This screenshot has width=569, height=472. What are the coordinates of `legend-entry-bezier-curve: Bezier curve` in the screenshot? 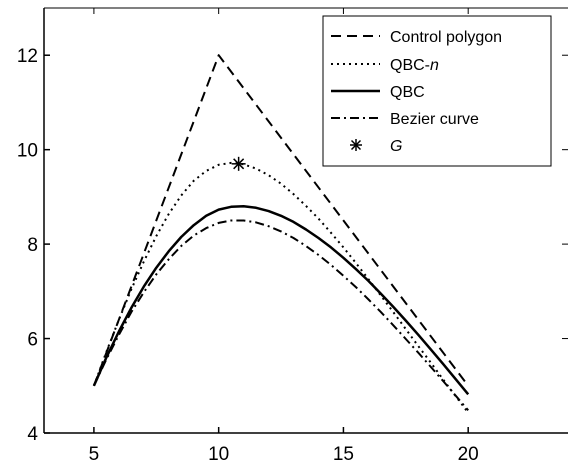 It's located at (405, 119).